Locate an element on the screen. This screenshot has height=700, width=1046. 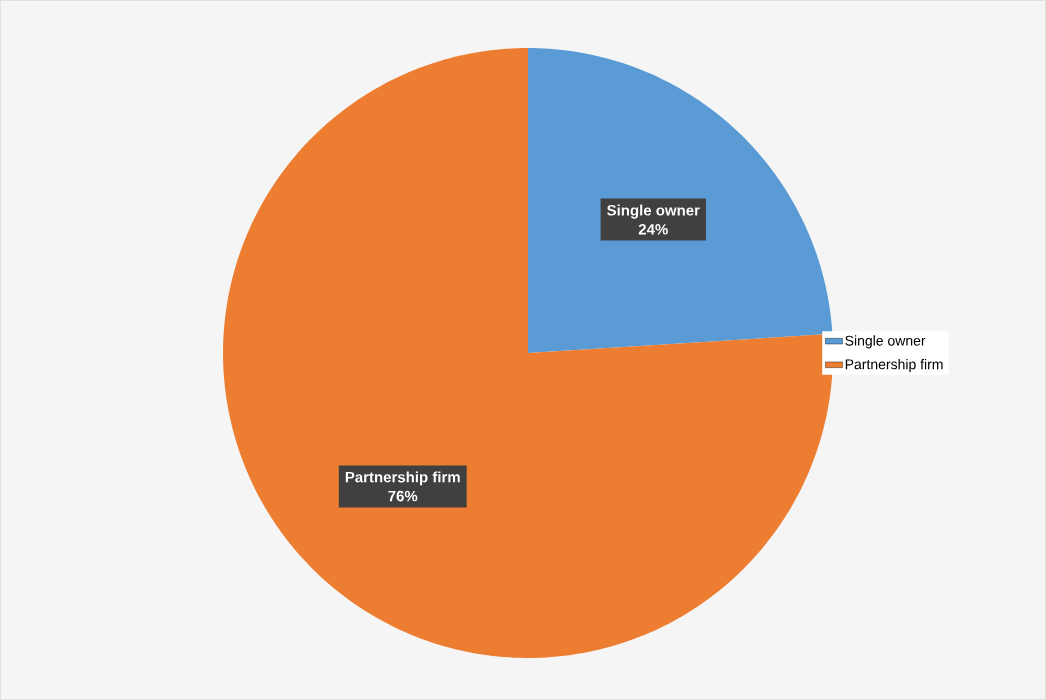
data-label: 76% is located at coordinates (403, 496).